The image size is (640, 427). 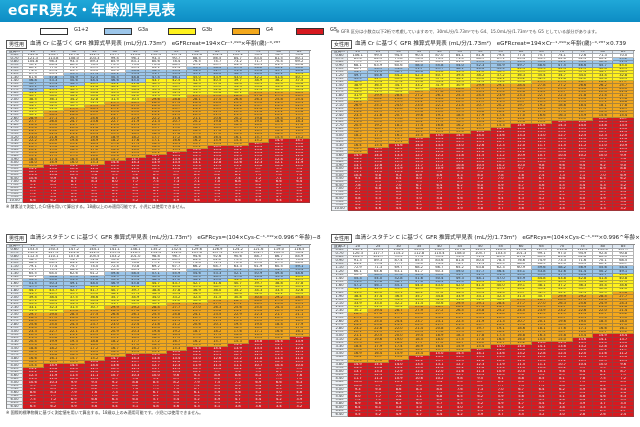 I want to click on egfr-cell: 21.2, so click(x=176, y=325).